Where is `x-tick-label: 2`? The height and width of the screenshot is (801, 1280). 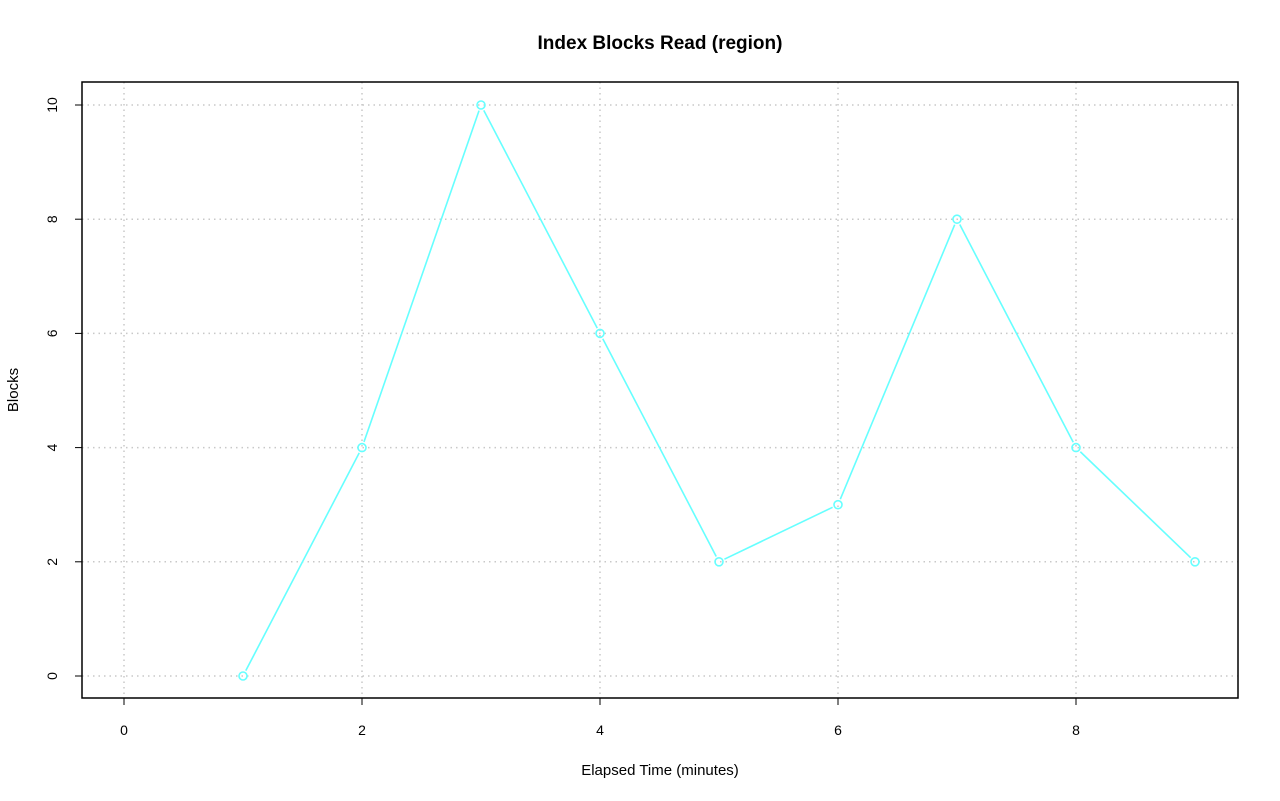 x-tick-label: 2 is located at coordinates (362, 730).